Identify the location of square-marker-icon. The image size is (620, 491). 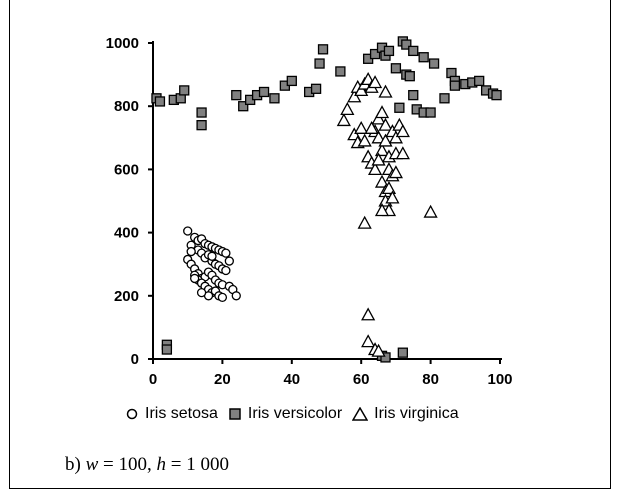
(235, 414).